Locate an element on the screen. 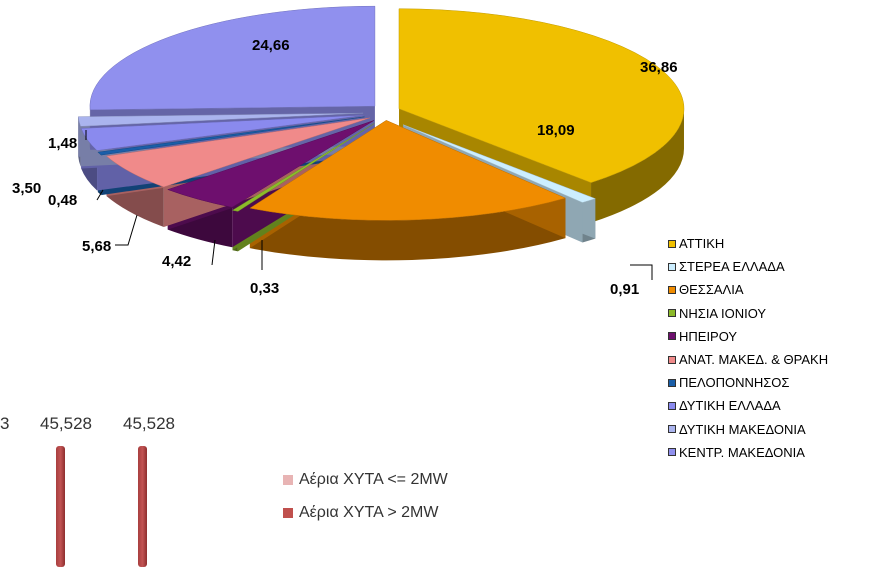 This screenshot has height=567, width=873. legend-label: ΗΠΕΙΡΟΥ is located at coordinates (708, 336).